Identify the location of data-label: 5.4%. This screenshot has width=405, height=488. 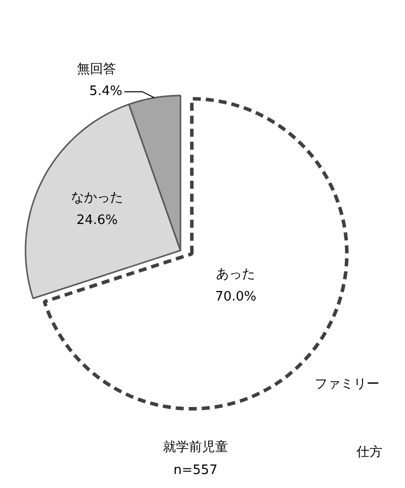
(105, 92).